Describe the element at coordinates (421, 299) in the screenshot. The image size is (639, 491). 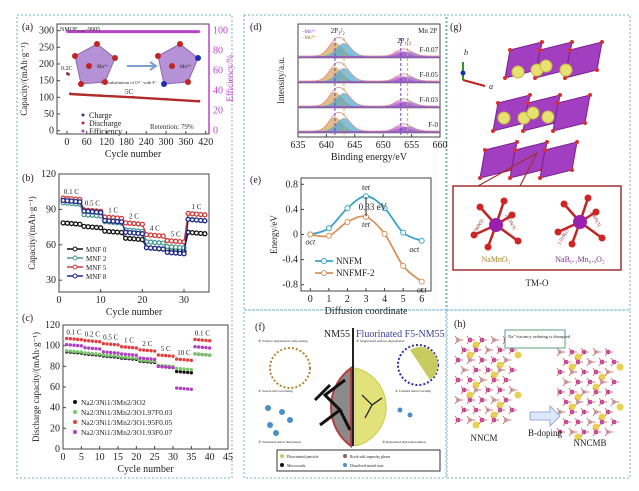
I see `tick-label: 6` at that location.